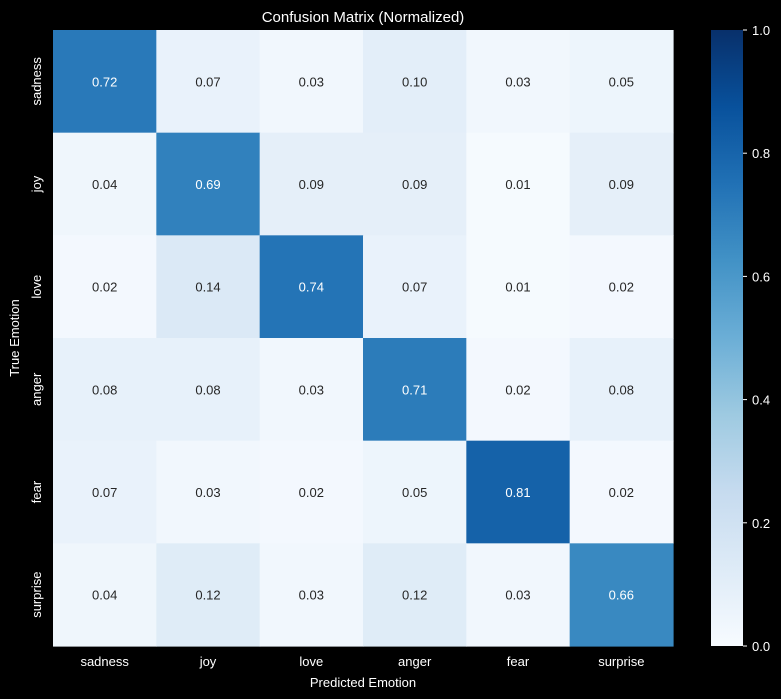 This screenshot has width=781, height=699. I want to click on x-tick-label: joy, so click(208, 661).